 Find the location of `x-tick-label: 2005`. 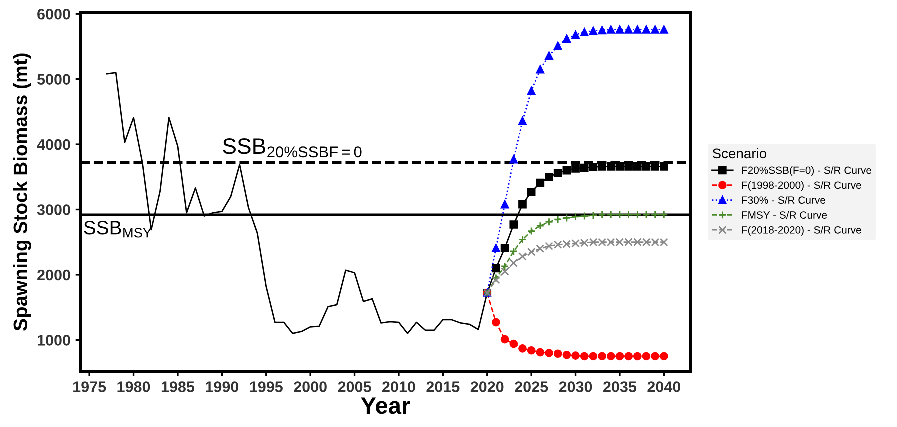

x-tick-label: 2005 is located at coordinates (355, 387).